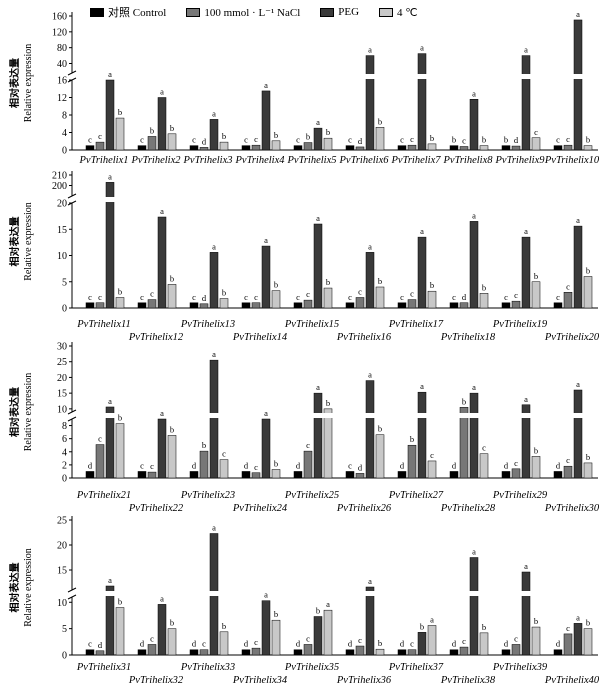 This screenshot has width=606, height=695. Describe the element at coordinates (311, 495) in the screenshot. I see `category-label: PvTrihelix25` at that location.